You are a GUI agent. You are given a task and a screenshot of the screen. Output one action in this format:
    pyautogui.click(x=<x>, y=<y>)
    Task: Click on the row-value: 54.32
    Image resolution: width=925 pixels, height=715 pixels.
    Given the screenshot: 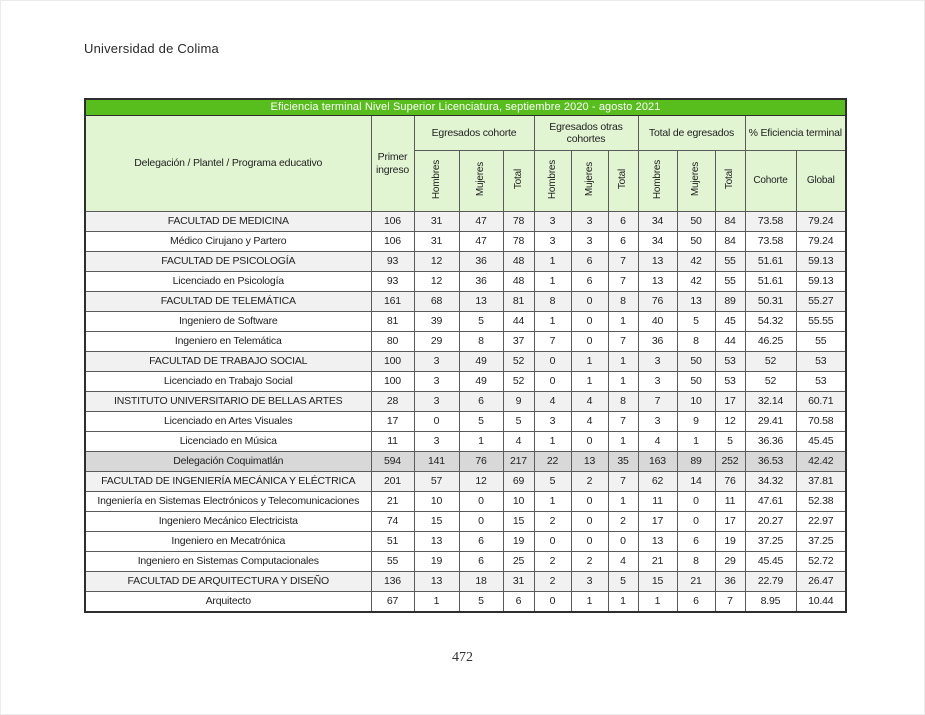 What is the action you would take?
    pyautogui.click(x=770, y=321)
    